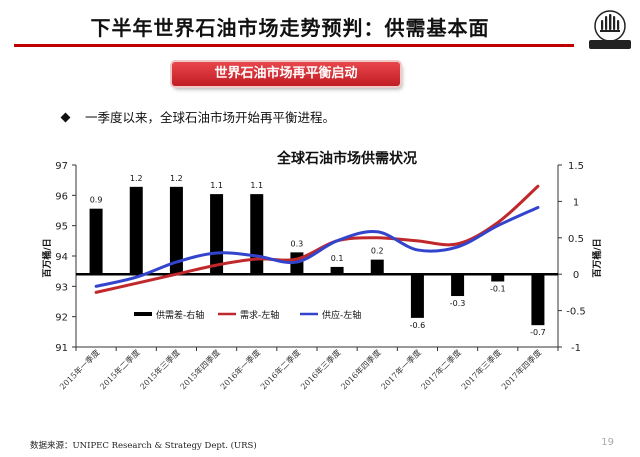 The image size is (640, 457). I want to click on bullet-point: 一季度以来，全球石油市场开始再平衡进程。, so click(198, 116).